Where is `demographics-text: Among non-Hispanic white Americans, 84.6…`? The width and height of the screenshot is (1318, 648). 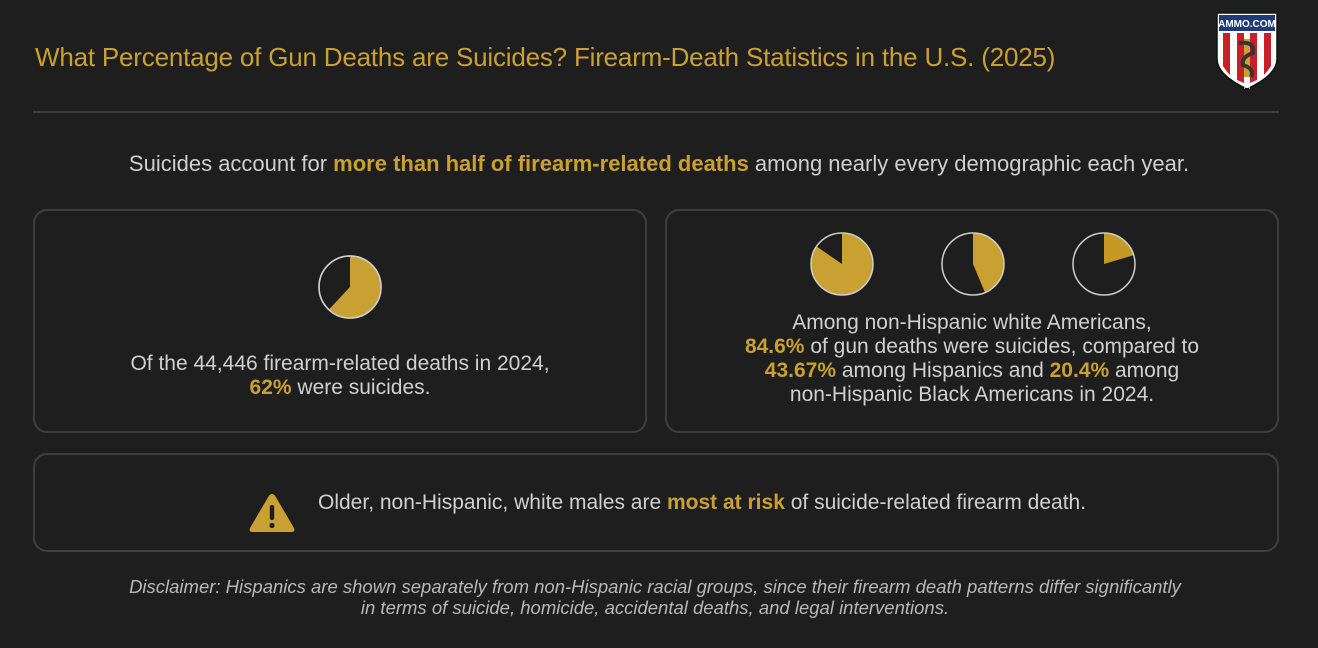 demographics-text: Among non-Hispanic white Americans, 84.6… is located at coordinates (972, 359).